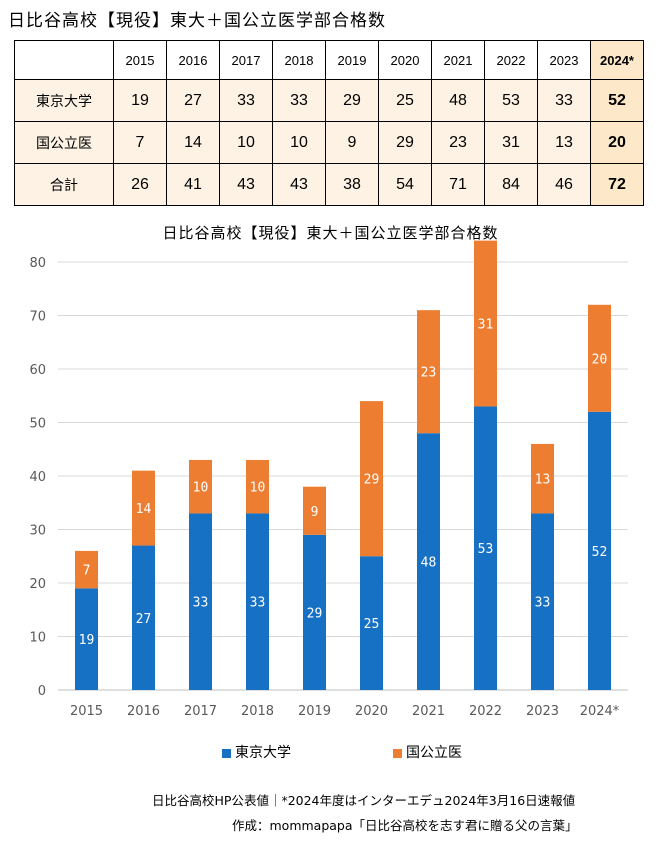  Describe the element at coordinates (140, 142) in the screenshot. I see `table-cell: 7` at that location.